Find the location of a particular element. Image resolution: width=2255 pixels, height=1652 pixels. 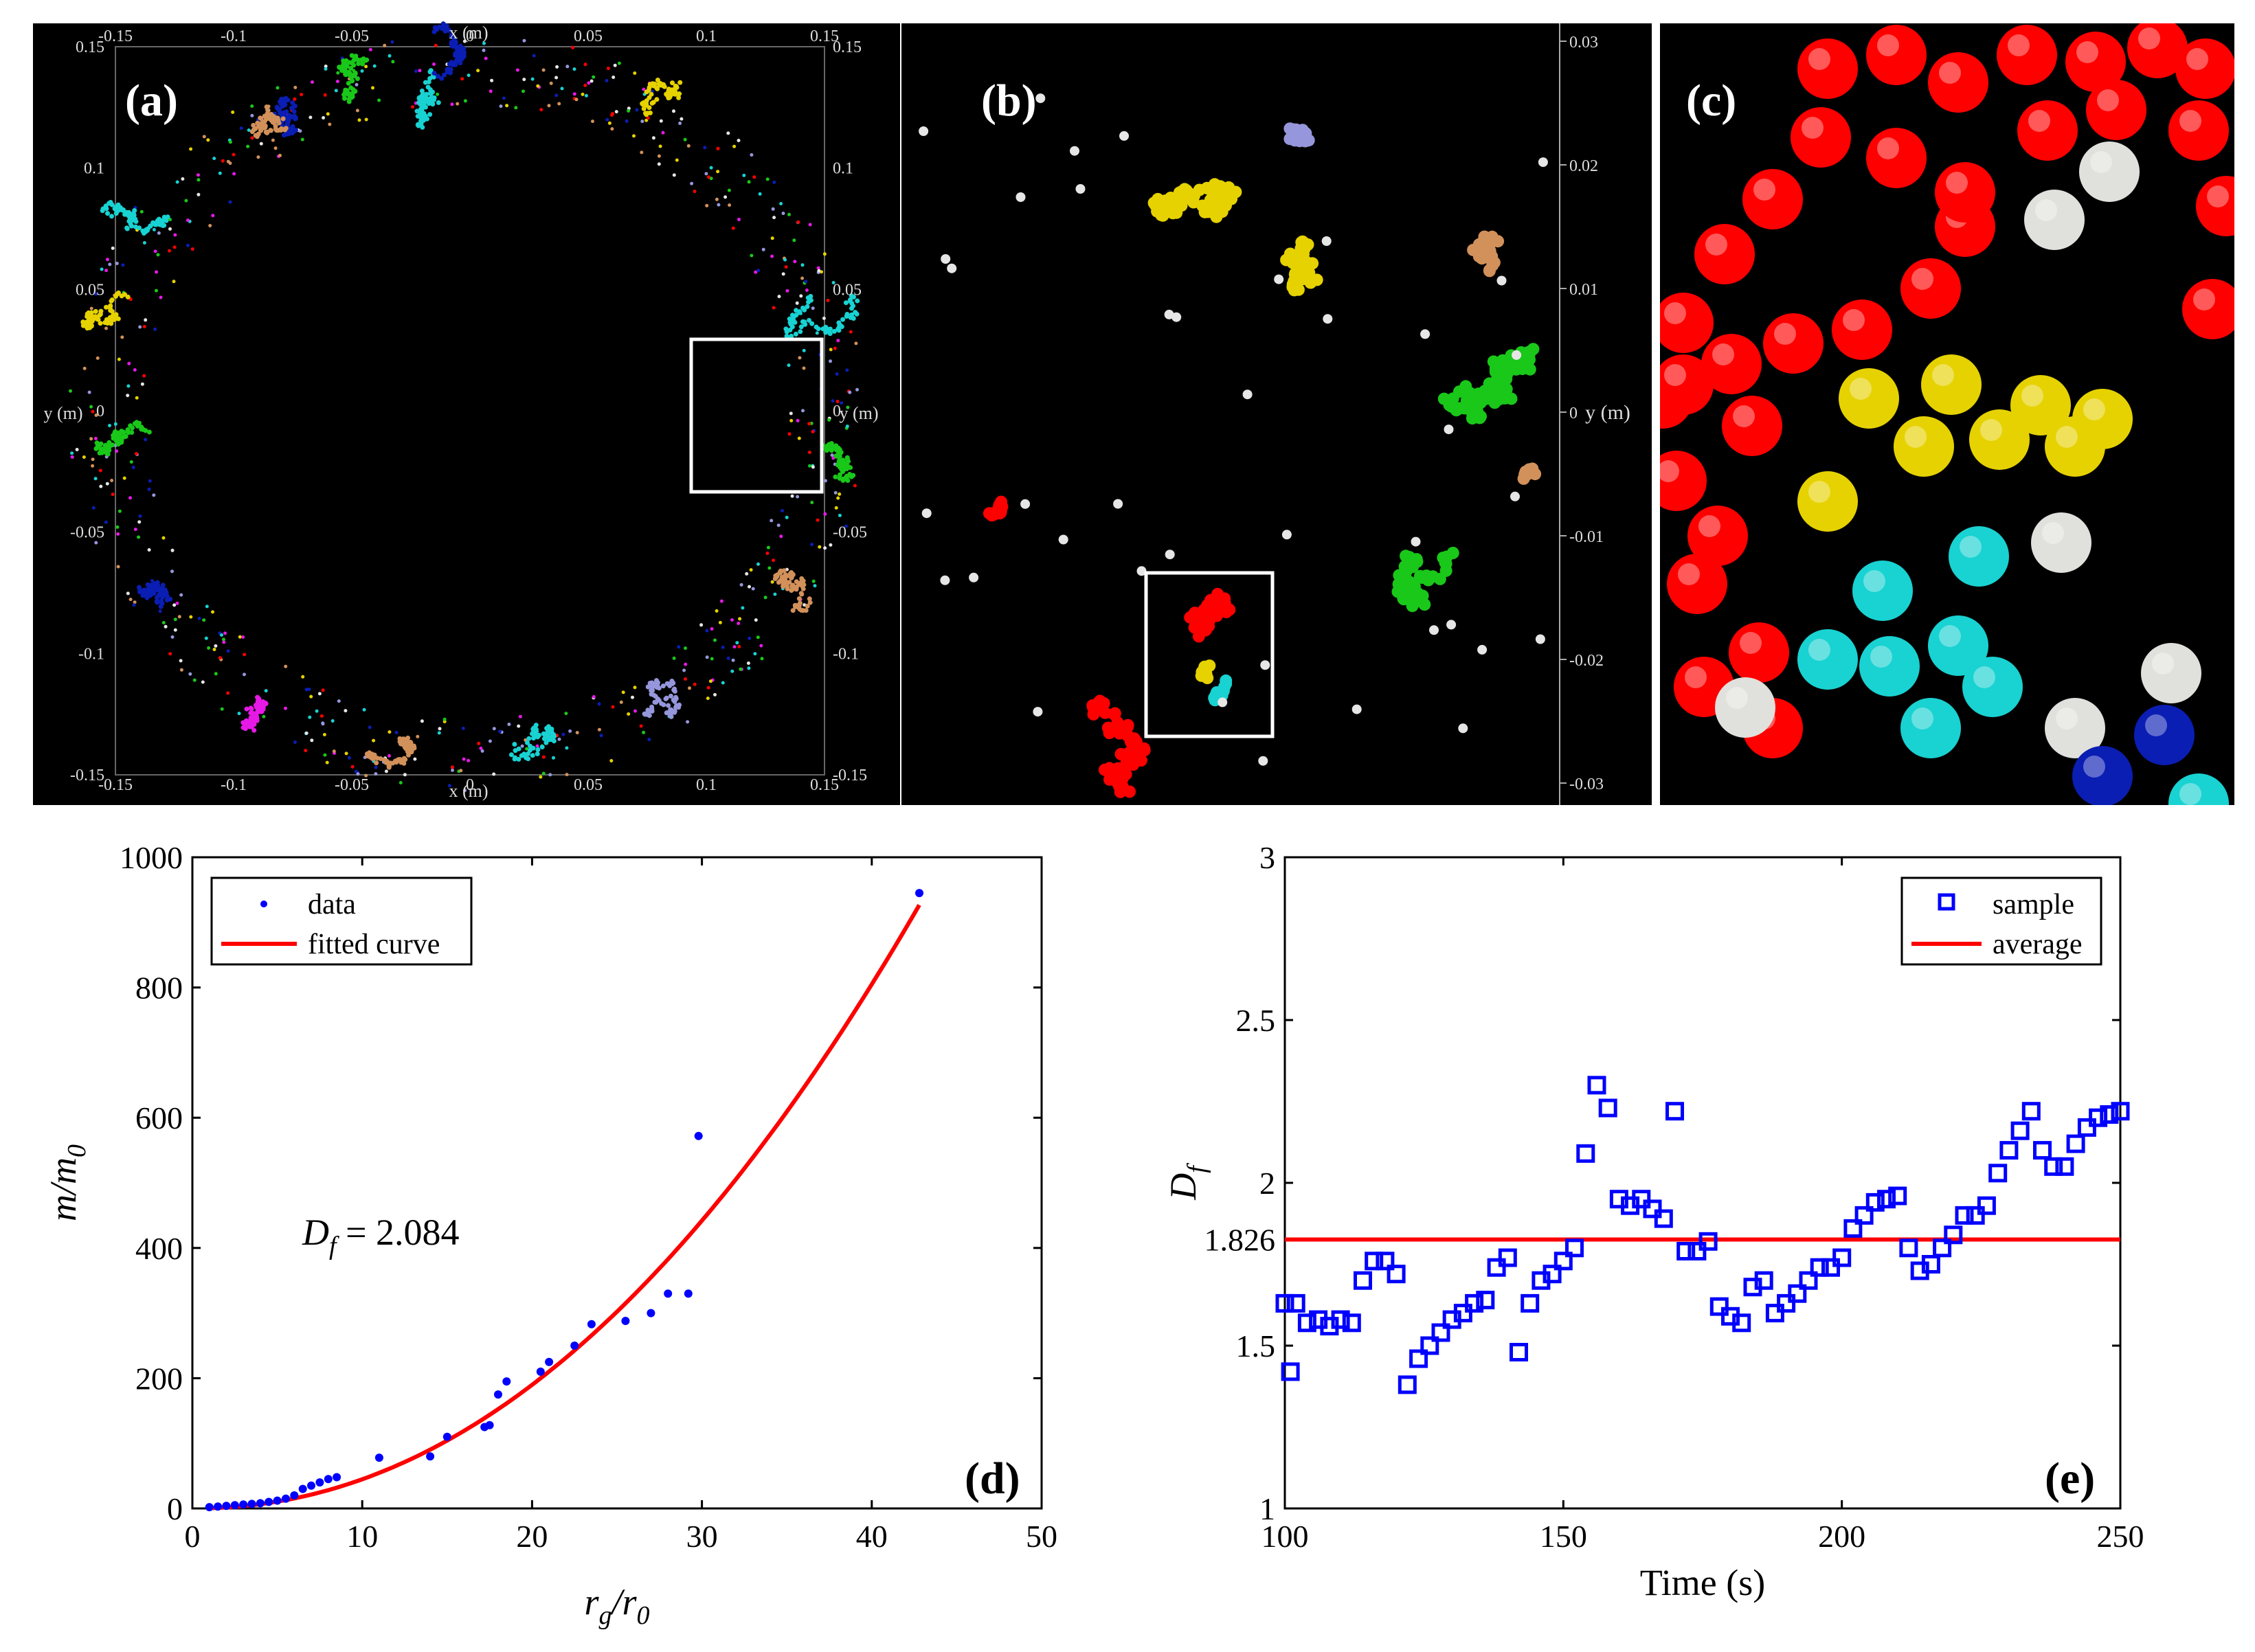

legend-fitted-label: fitted curve is located at coordinates (374, 945).